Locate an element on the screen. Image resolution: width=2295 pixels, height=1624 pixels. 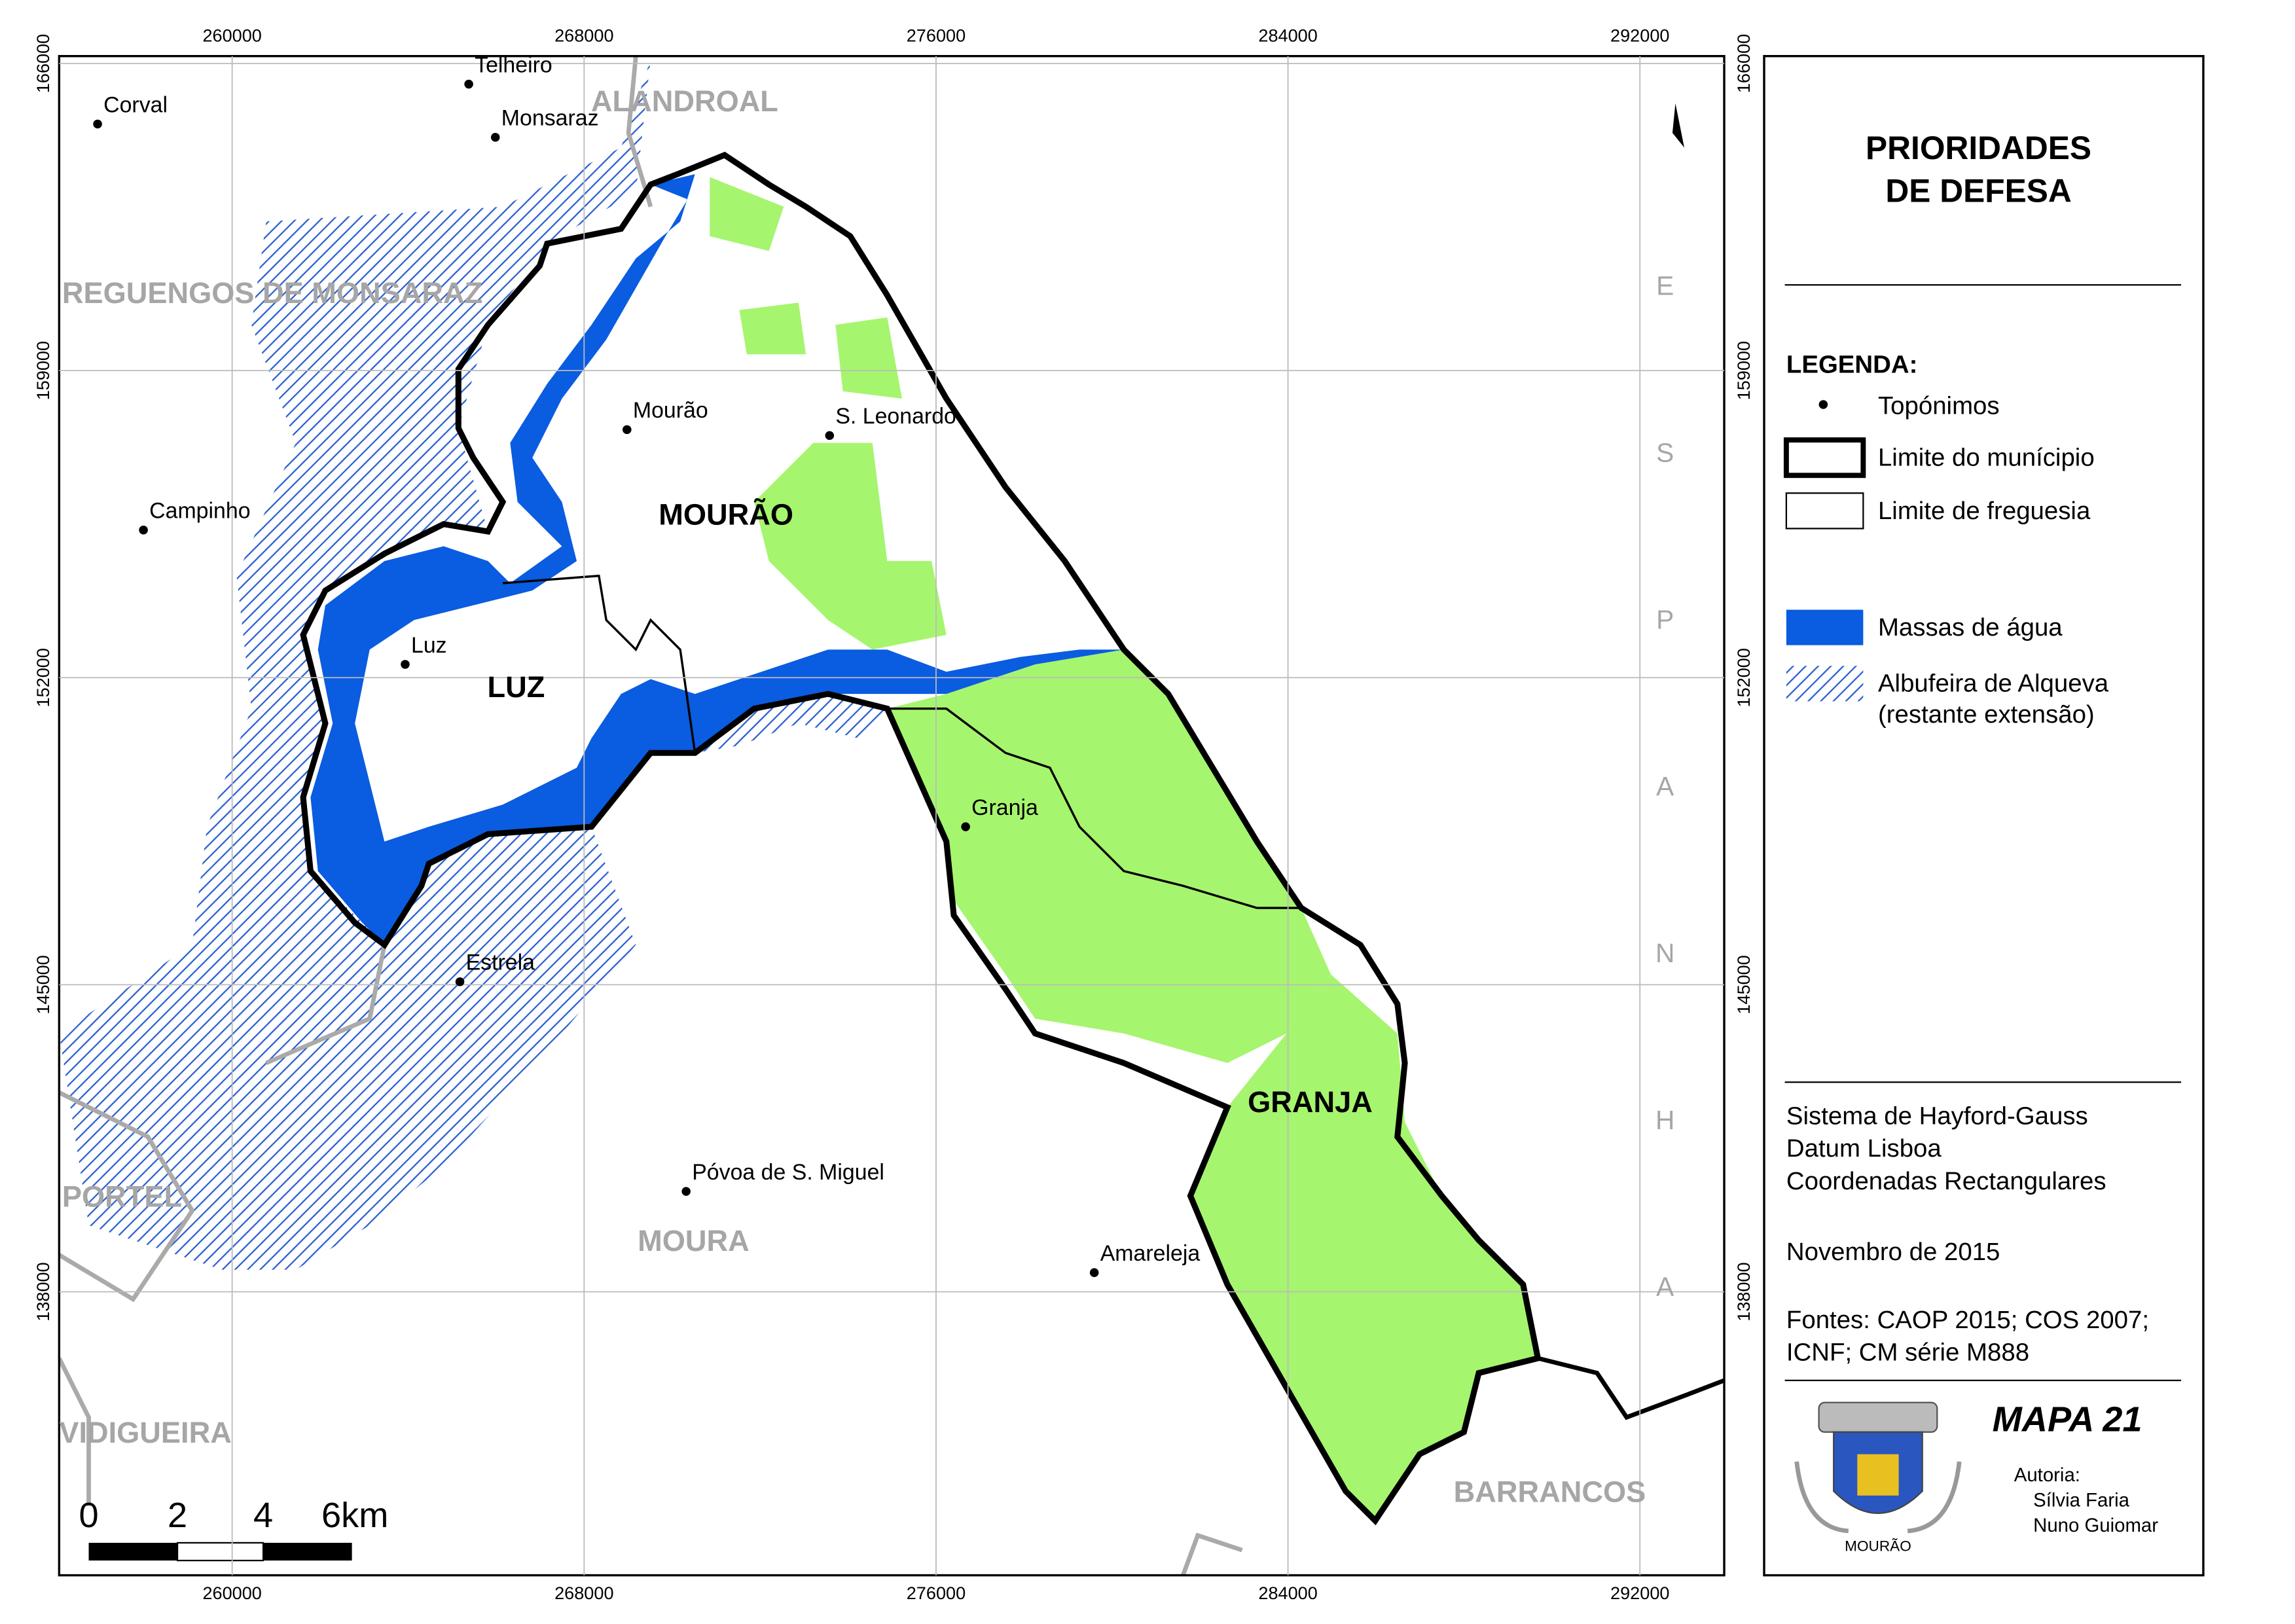
country-label: N is located at coordinates (1664, 953).